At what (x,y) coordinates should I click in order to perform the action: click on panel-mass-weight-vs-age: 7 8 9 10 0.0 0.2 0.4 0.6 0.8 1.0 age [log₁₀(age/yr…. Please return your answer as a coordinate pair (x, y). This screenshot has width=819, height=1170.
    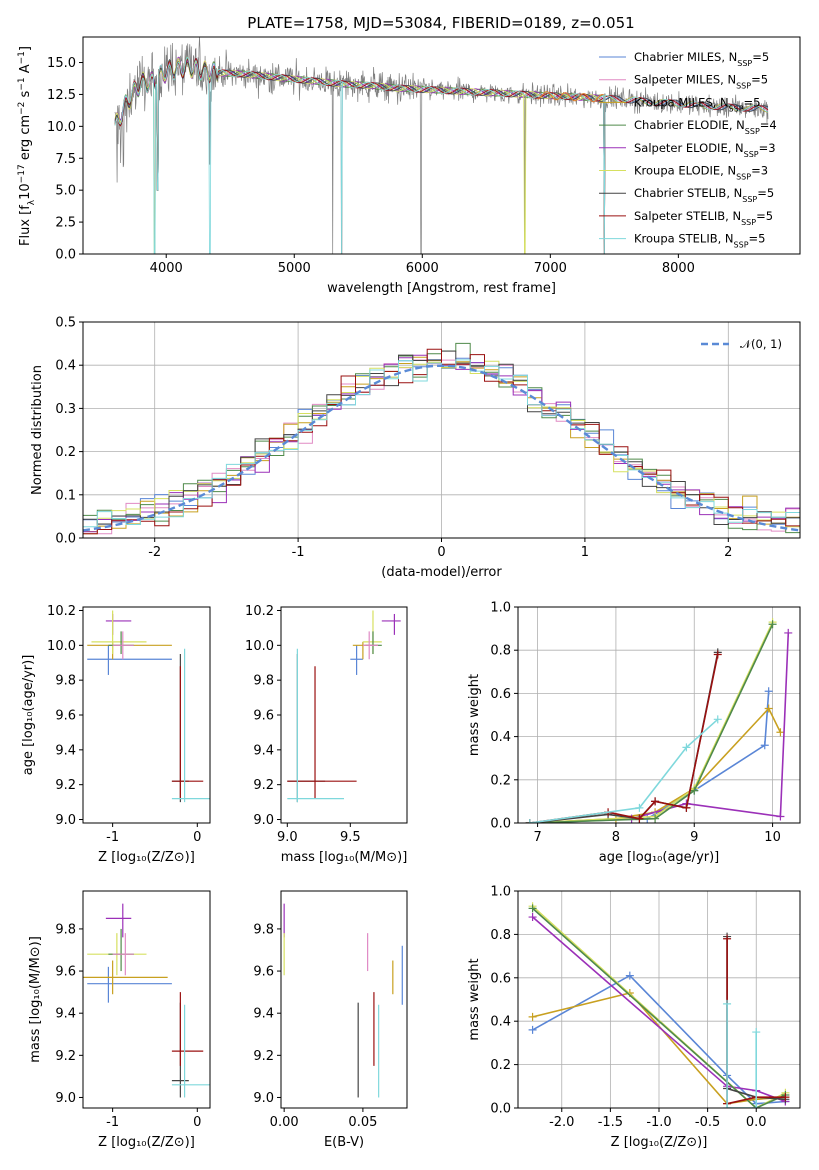
    Looking at the image, I should click on (634, 733).